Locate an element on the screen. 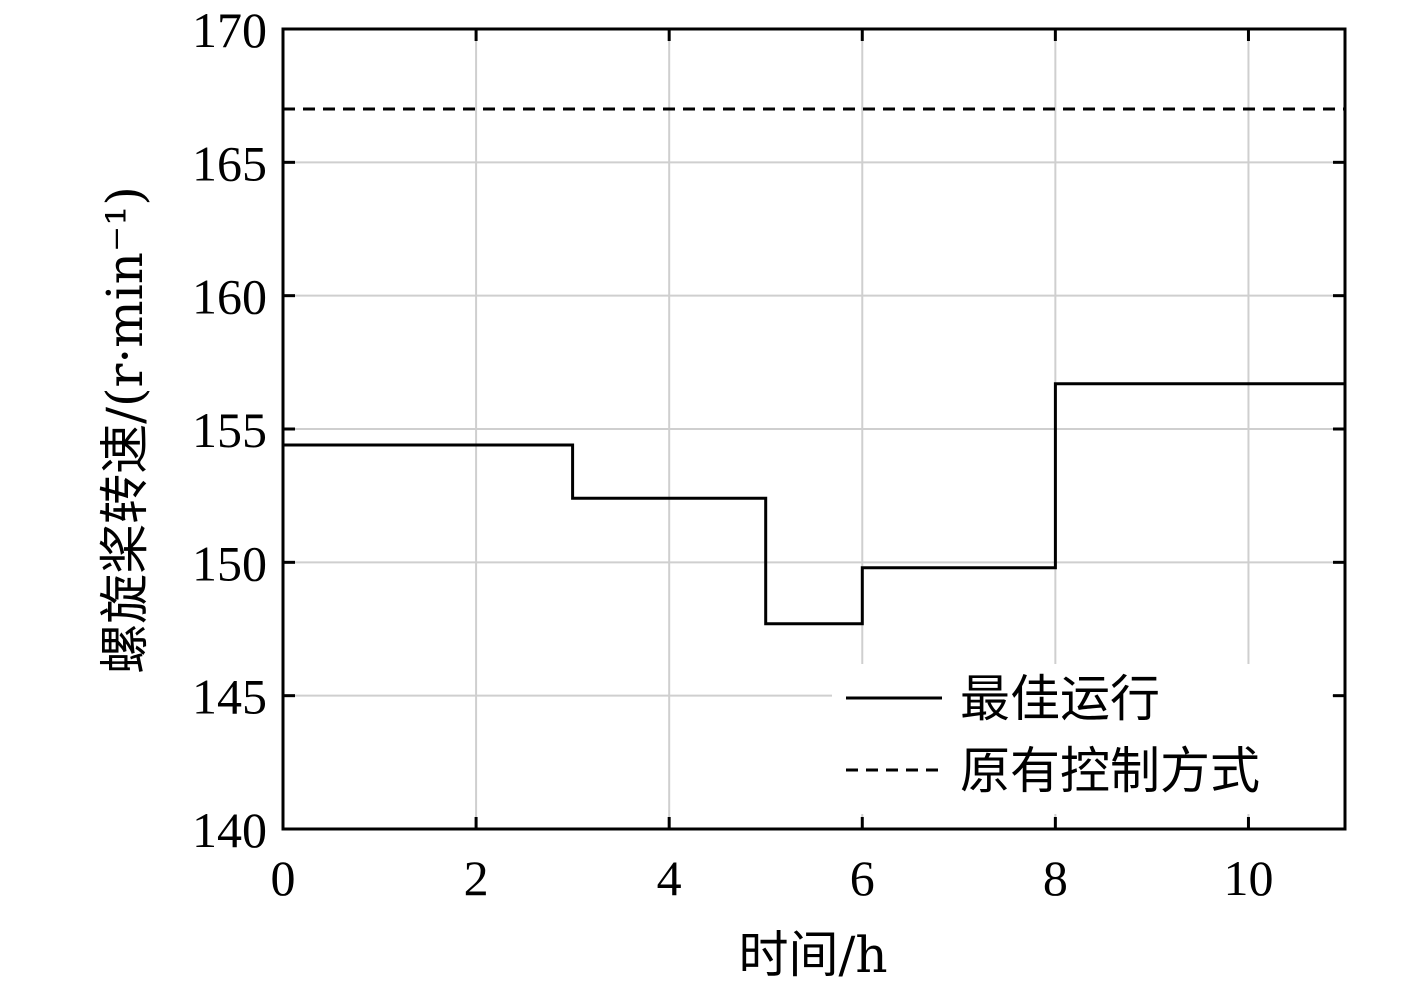 The height and width of the screenshot is (992, 1417). legend: 最佳运行 原有控制方式 is located at coordinates (1082, 739).